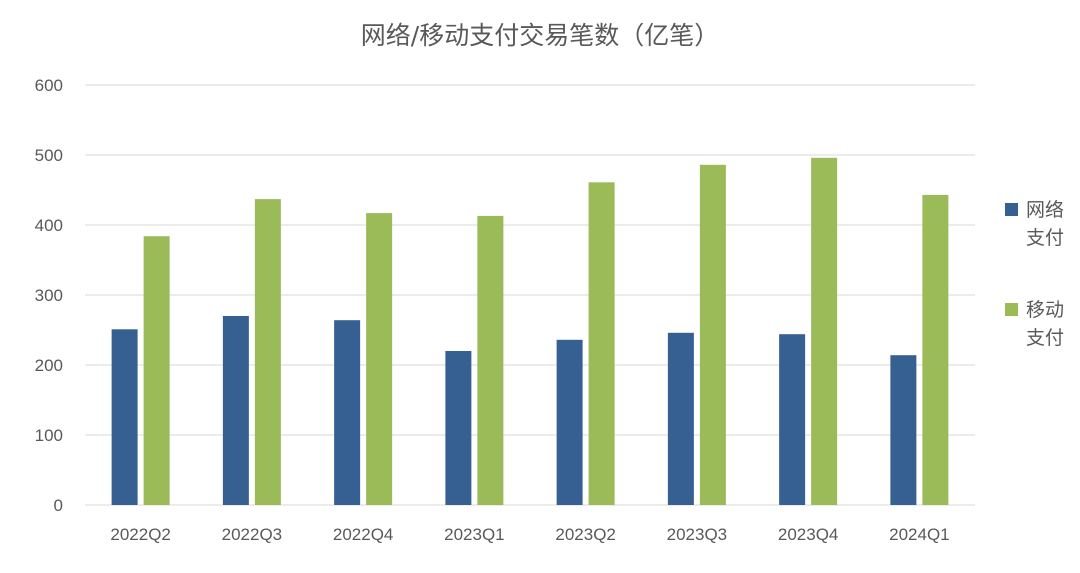 The width and height of the screenshot is (1080, 573). What do you see at coordinates (49, 85) in the screenshot?
I see `y-tick-label: 600` at bounding box center [49, 85].